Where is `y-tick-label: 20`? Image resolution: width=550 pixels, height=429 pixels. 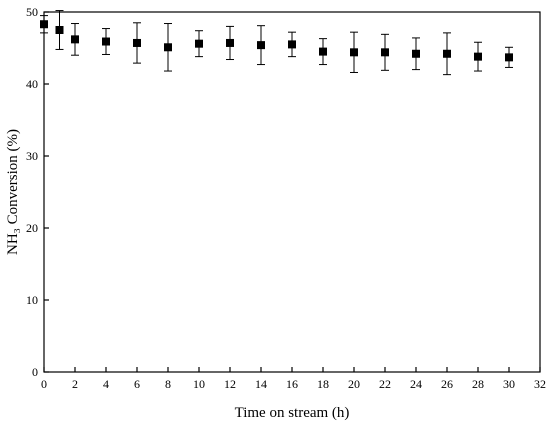 y-tick-label: 20 is located at coordinates (32, 228).